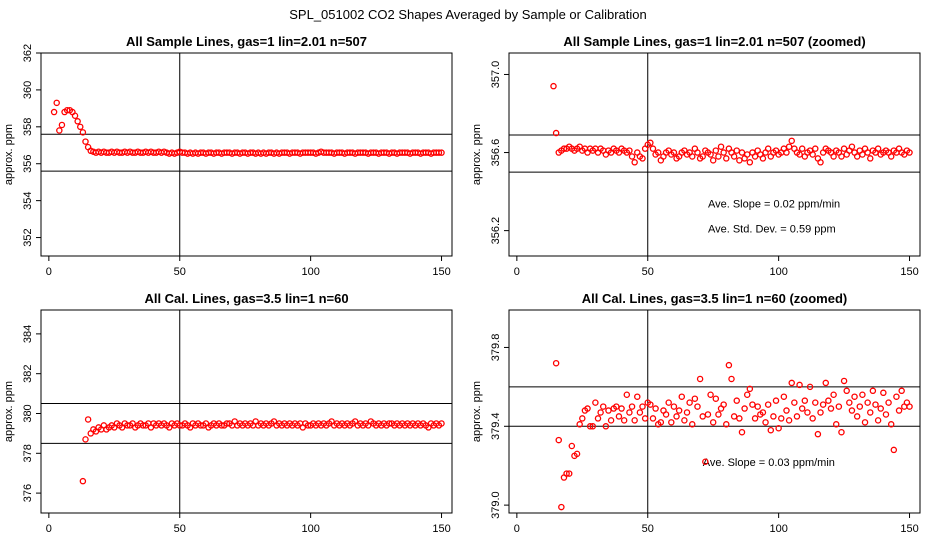 This screenshot has height=540, width=936. Describe the element at coordinates (477, 154) in the screenshot. I see `chart2-ylabel: approx. ppm` at that location.